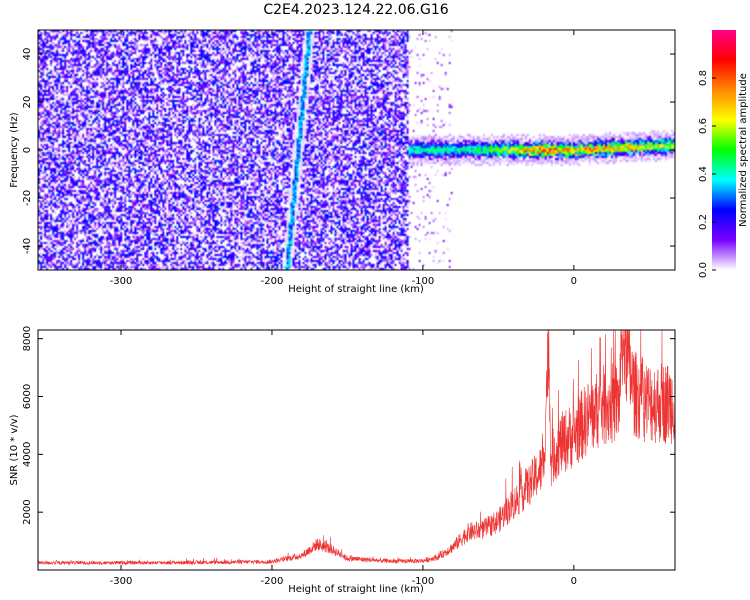  What do you see at coordinates (121, 281) in the screenshot?
I see `spectrogram-xtick-label: -300` at bounding box center [121, 281].